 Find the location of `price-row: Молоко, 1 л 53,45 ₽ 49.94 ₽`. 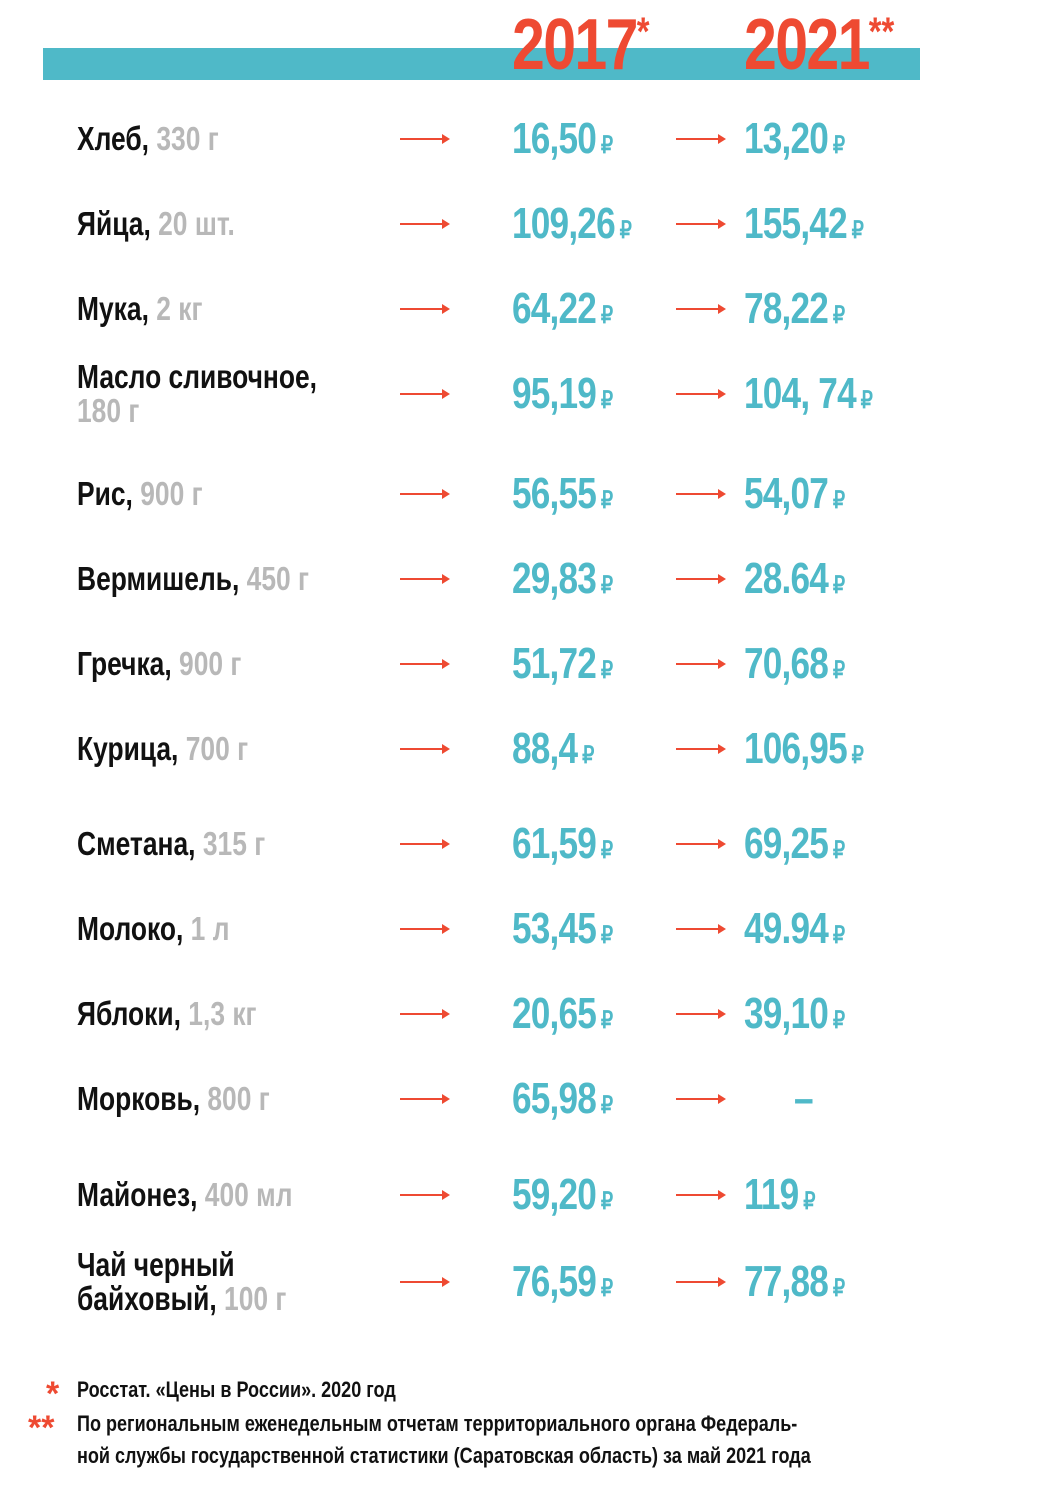

price-row: Молоко, 1 л 53,45 ₽ 49.94 ₽ is located at coordinates (530, 929).